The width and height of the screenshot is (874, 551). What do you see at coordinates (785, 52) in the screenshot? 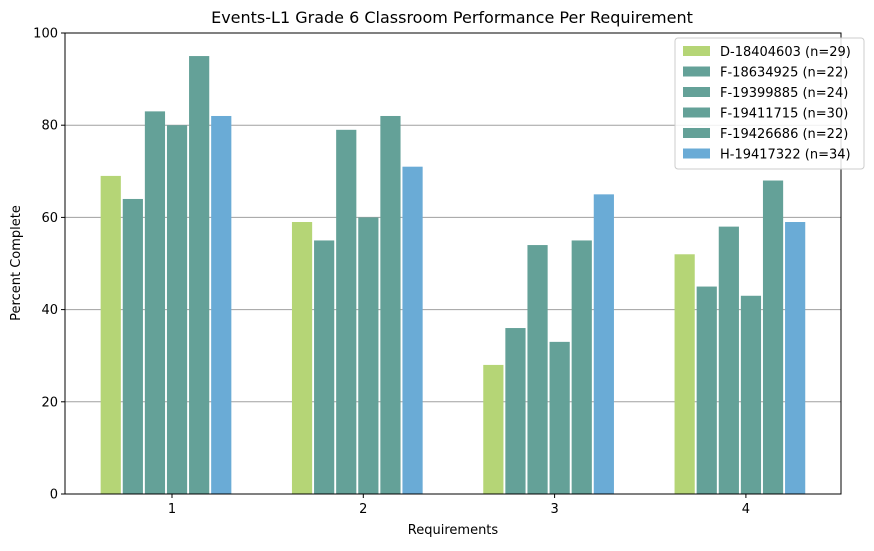
I see `legend-label: D-18404603 (n=29)` at bounding box center [785, 52].